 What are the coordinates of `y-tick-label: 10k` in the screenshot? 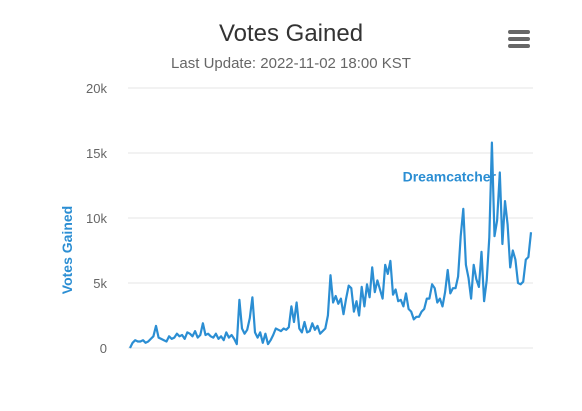 It's located at (96, 218).